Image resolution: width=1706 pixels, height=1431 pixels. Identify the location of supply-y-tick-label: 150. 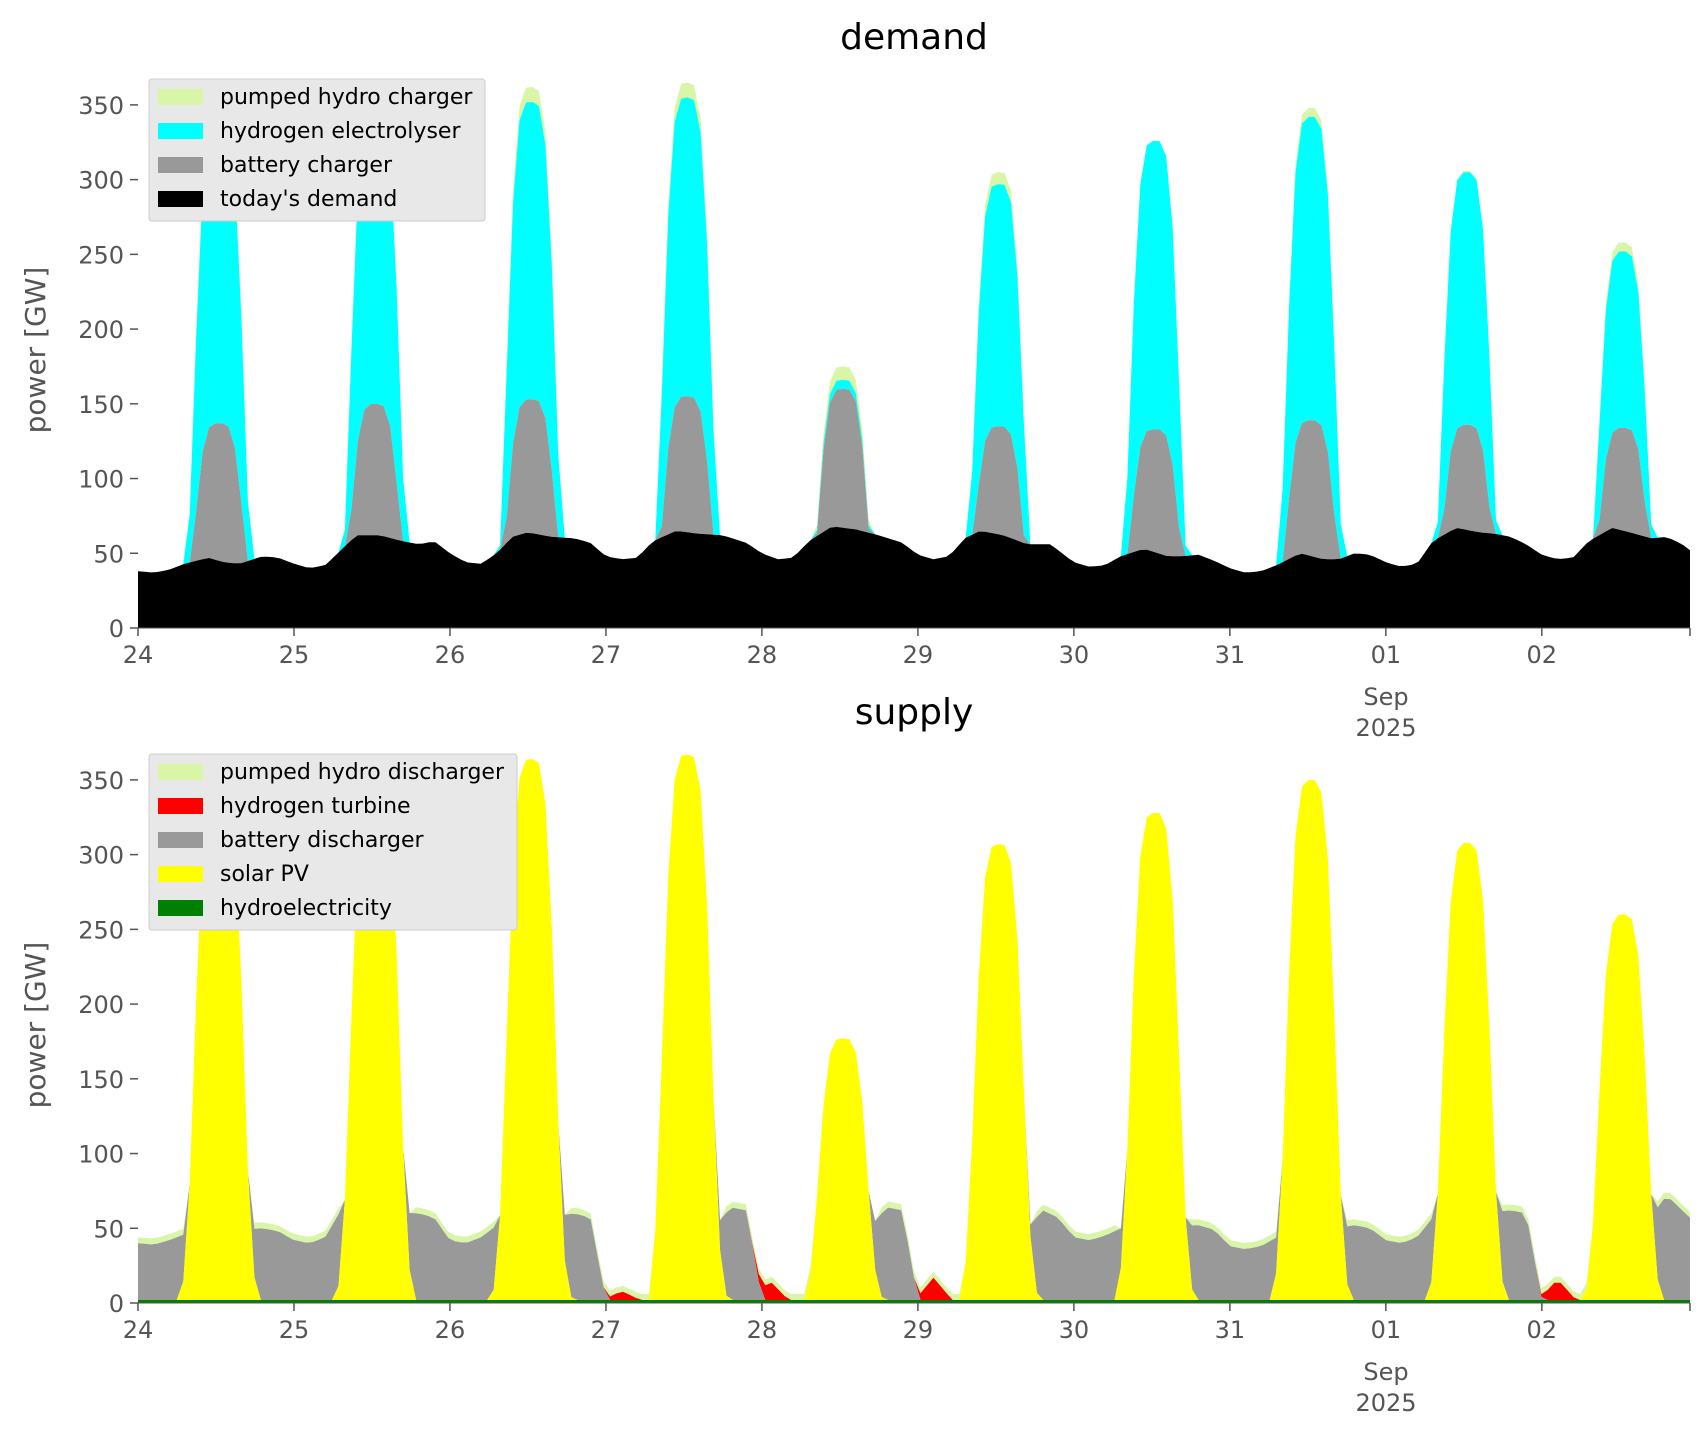
(101, 1080).